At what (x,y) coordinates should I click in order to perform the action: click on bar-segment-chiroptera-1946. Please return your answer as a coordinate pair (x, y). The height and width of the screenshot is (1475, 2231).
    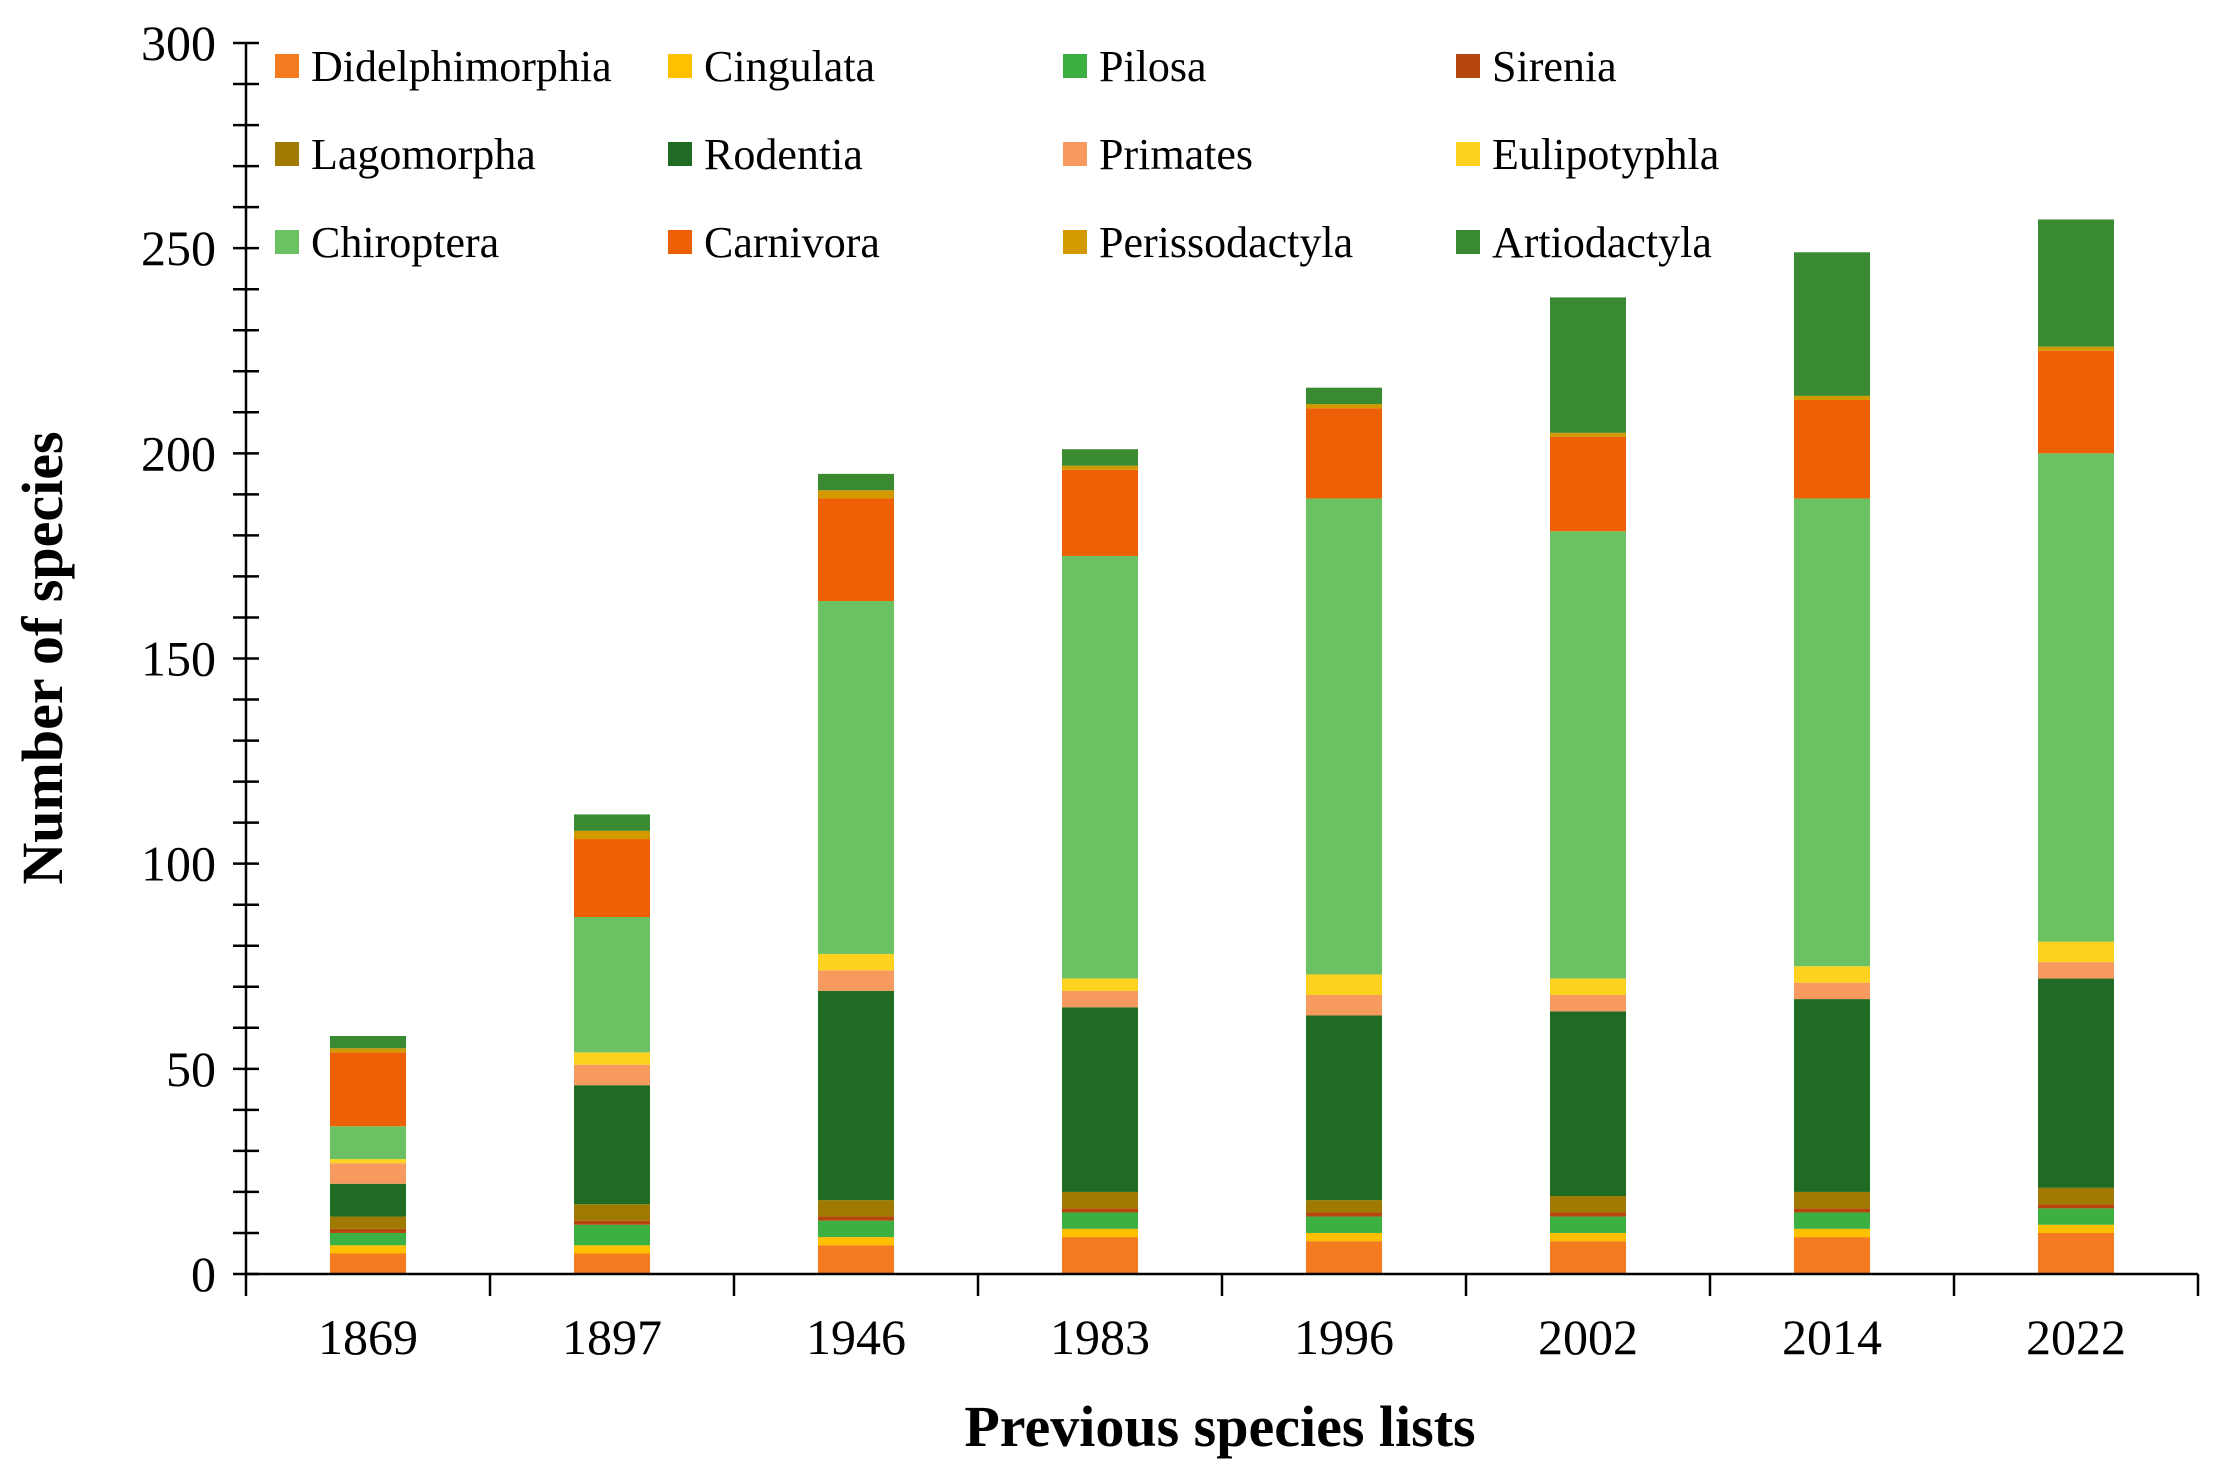
    Looking at the image, I should click on (856, 777).